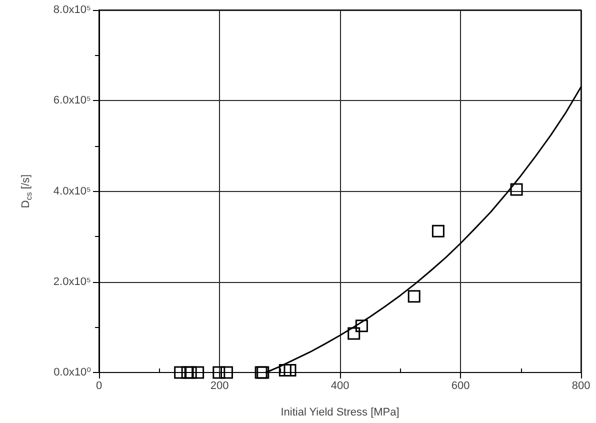 This screenshot has height=423, width=596. What do you see at coordinates (581, 386) in the screenshot?
I see `x-tick-label: 800` at bounding box center [581, 386].